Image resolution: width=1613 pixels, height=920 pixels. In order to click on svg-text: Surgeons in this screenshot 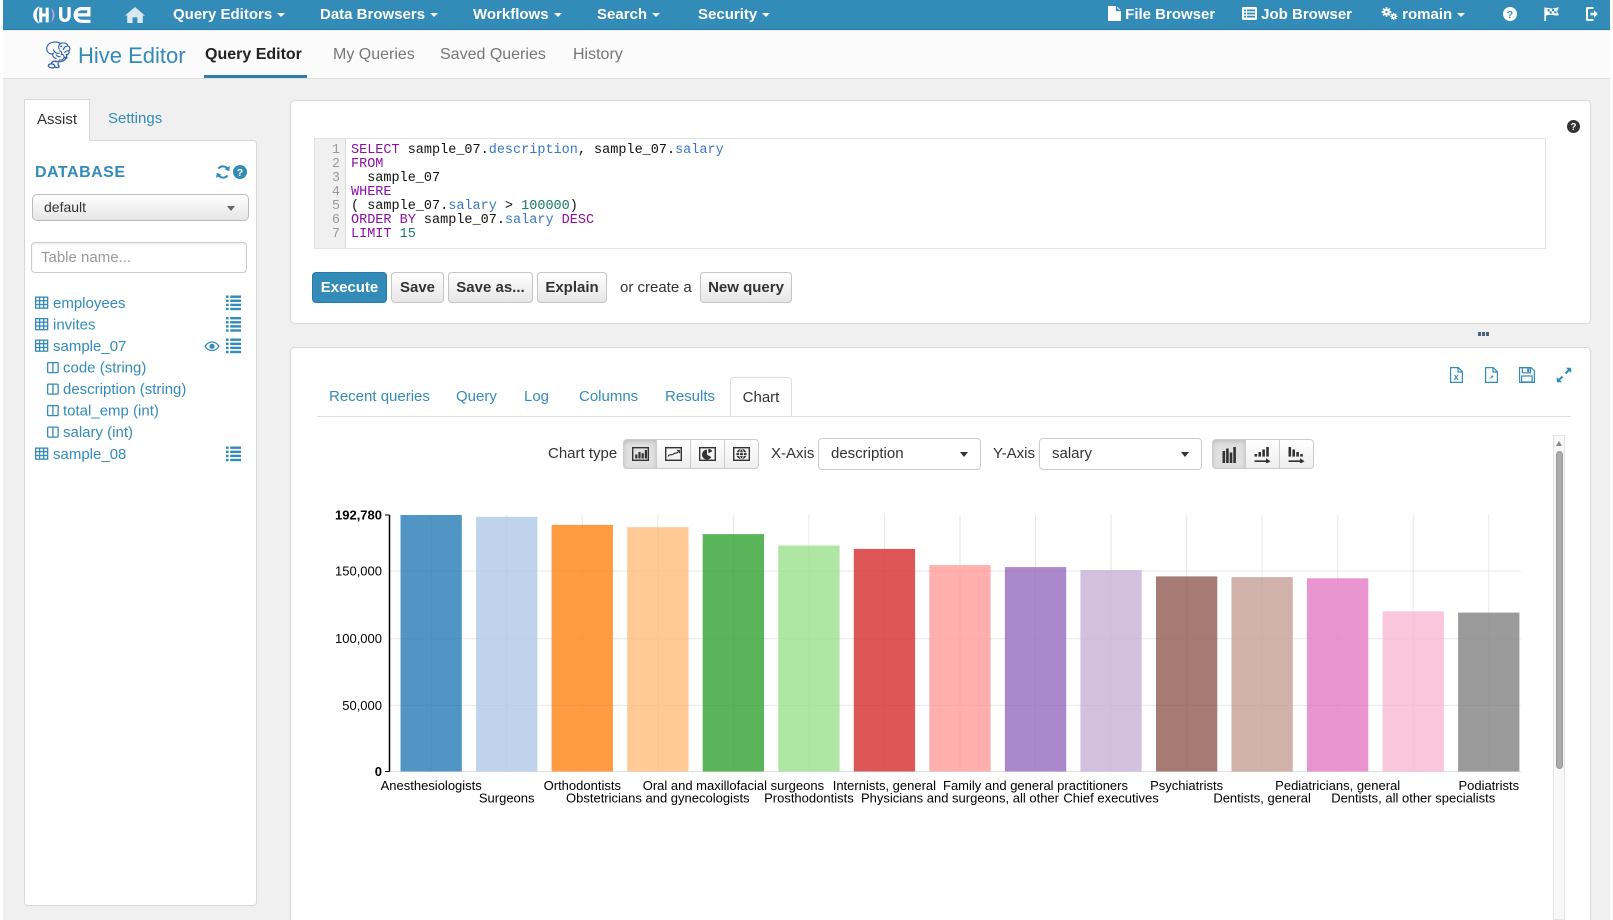, I will do `click(507, 798)`.